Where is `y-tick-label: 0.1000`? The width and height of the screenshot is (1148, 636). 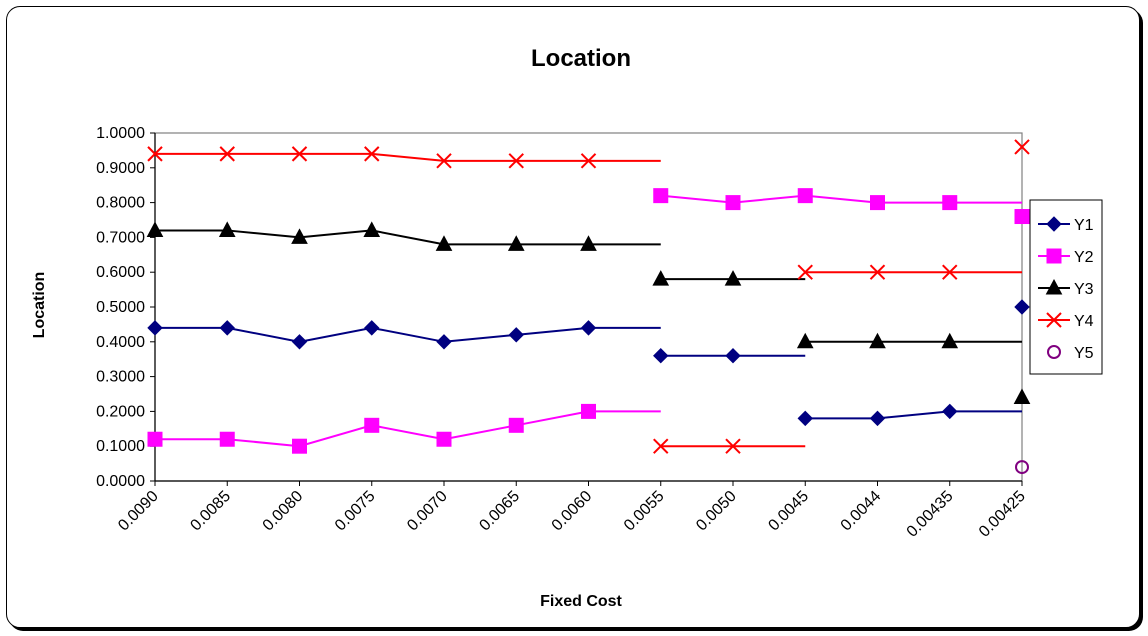
y-tick-label: 0.1000 is located at coordinates (120, 446).